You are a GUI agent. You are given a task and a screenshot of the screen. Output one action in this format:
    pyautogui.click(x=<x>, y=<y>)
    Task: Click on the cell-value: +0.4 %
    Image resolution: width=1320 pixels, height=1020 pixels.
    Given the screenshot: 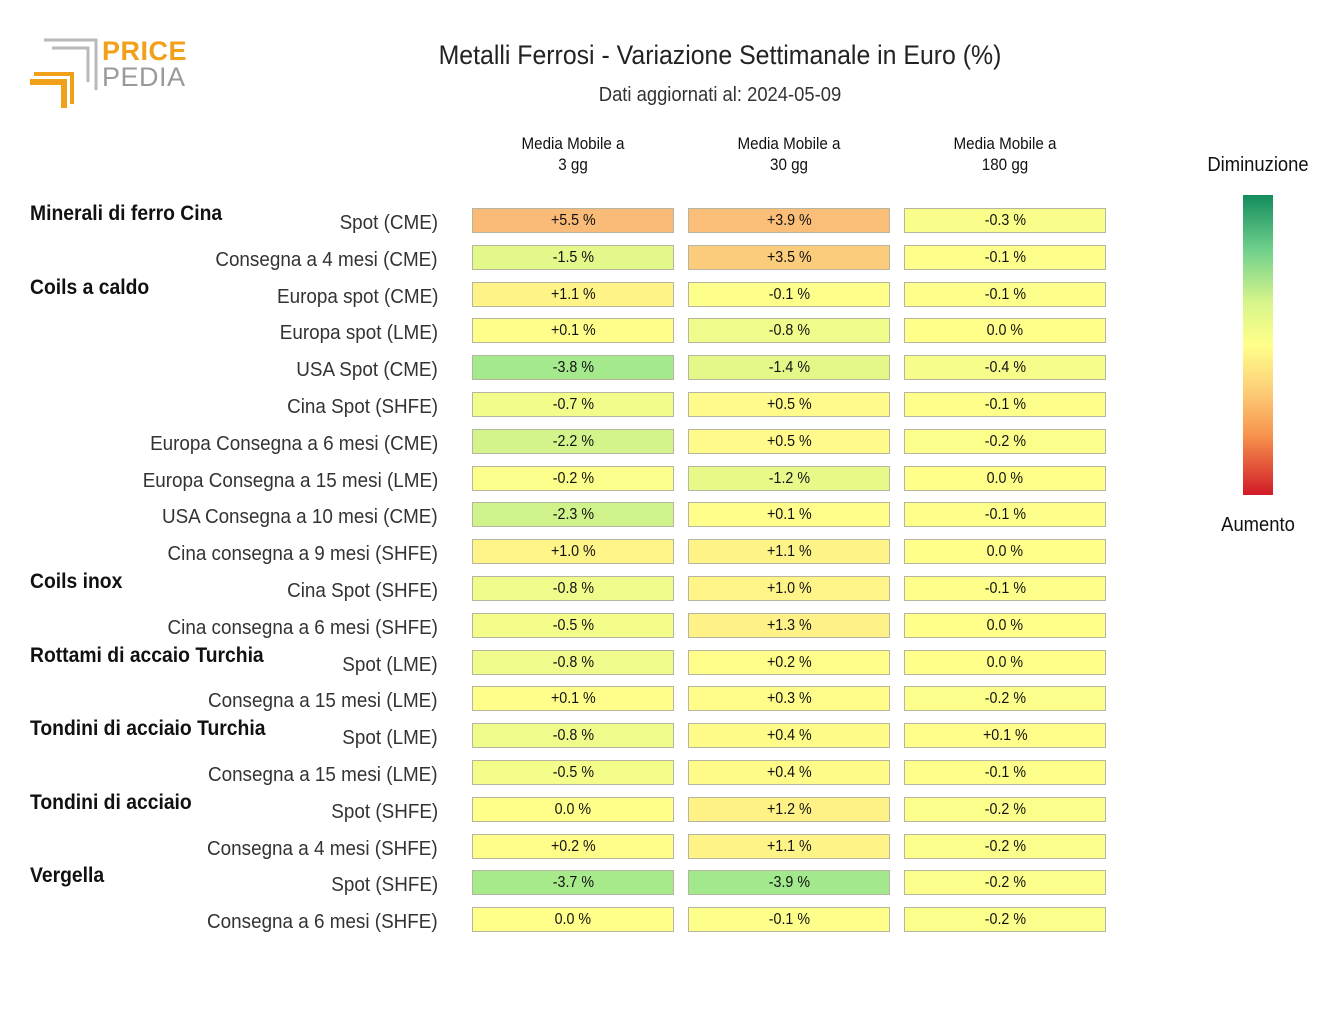 What is the action you would take?
    pyautogui.click(x=789, y=772)
    